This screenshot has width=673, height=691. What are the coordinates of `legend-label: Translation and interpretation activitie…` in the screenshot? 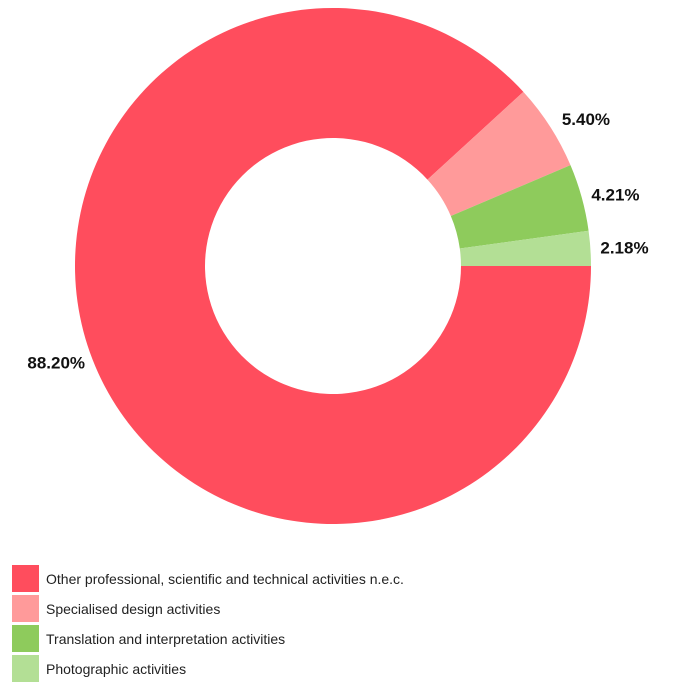 It's located at (166, 638).